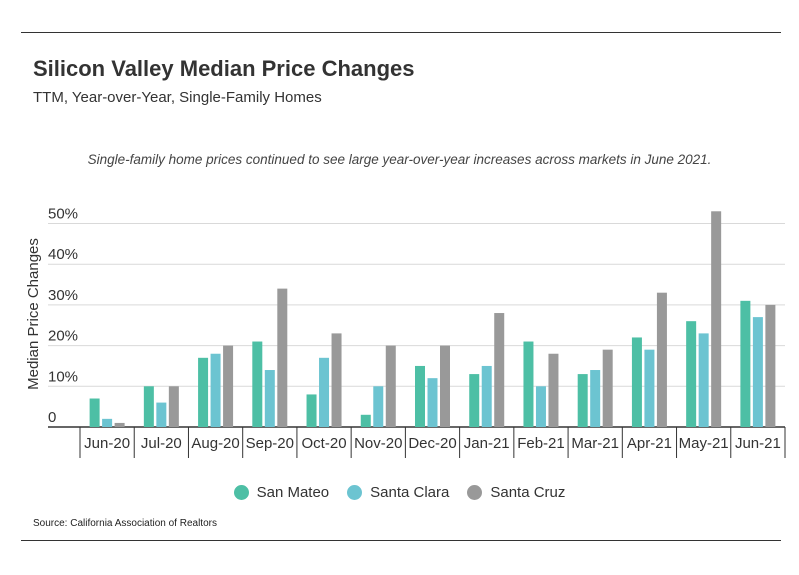  I want to click on x-tick-label: Aug-20, so click(215, 443).